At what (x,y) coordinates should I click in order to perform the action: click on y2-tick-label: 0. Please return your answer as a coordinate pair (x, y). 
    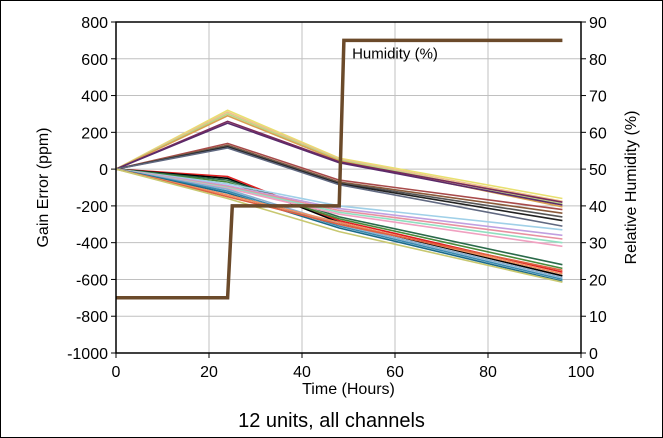
    Looking at the image, I should click on (593, 354).